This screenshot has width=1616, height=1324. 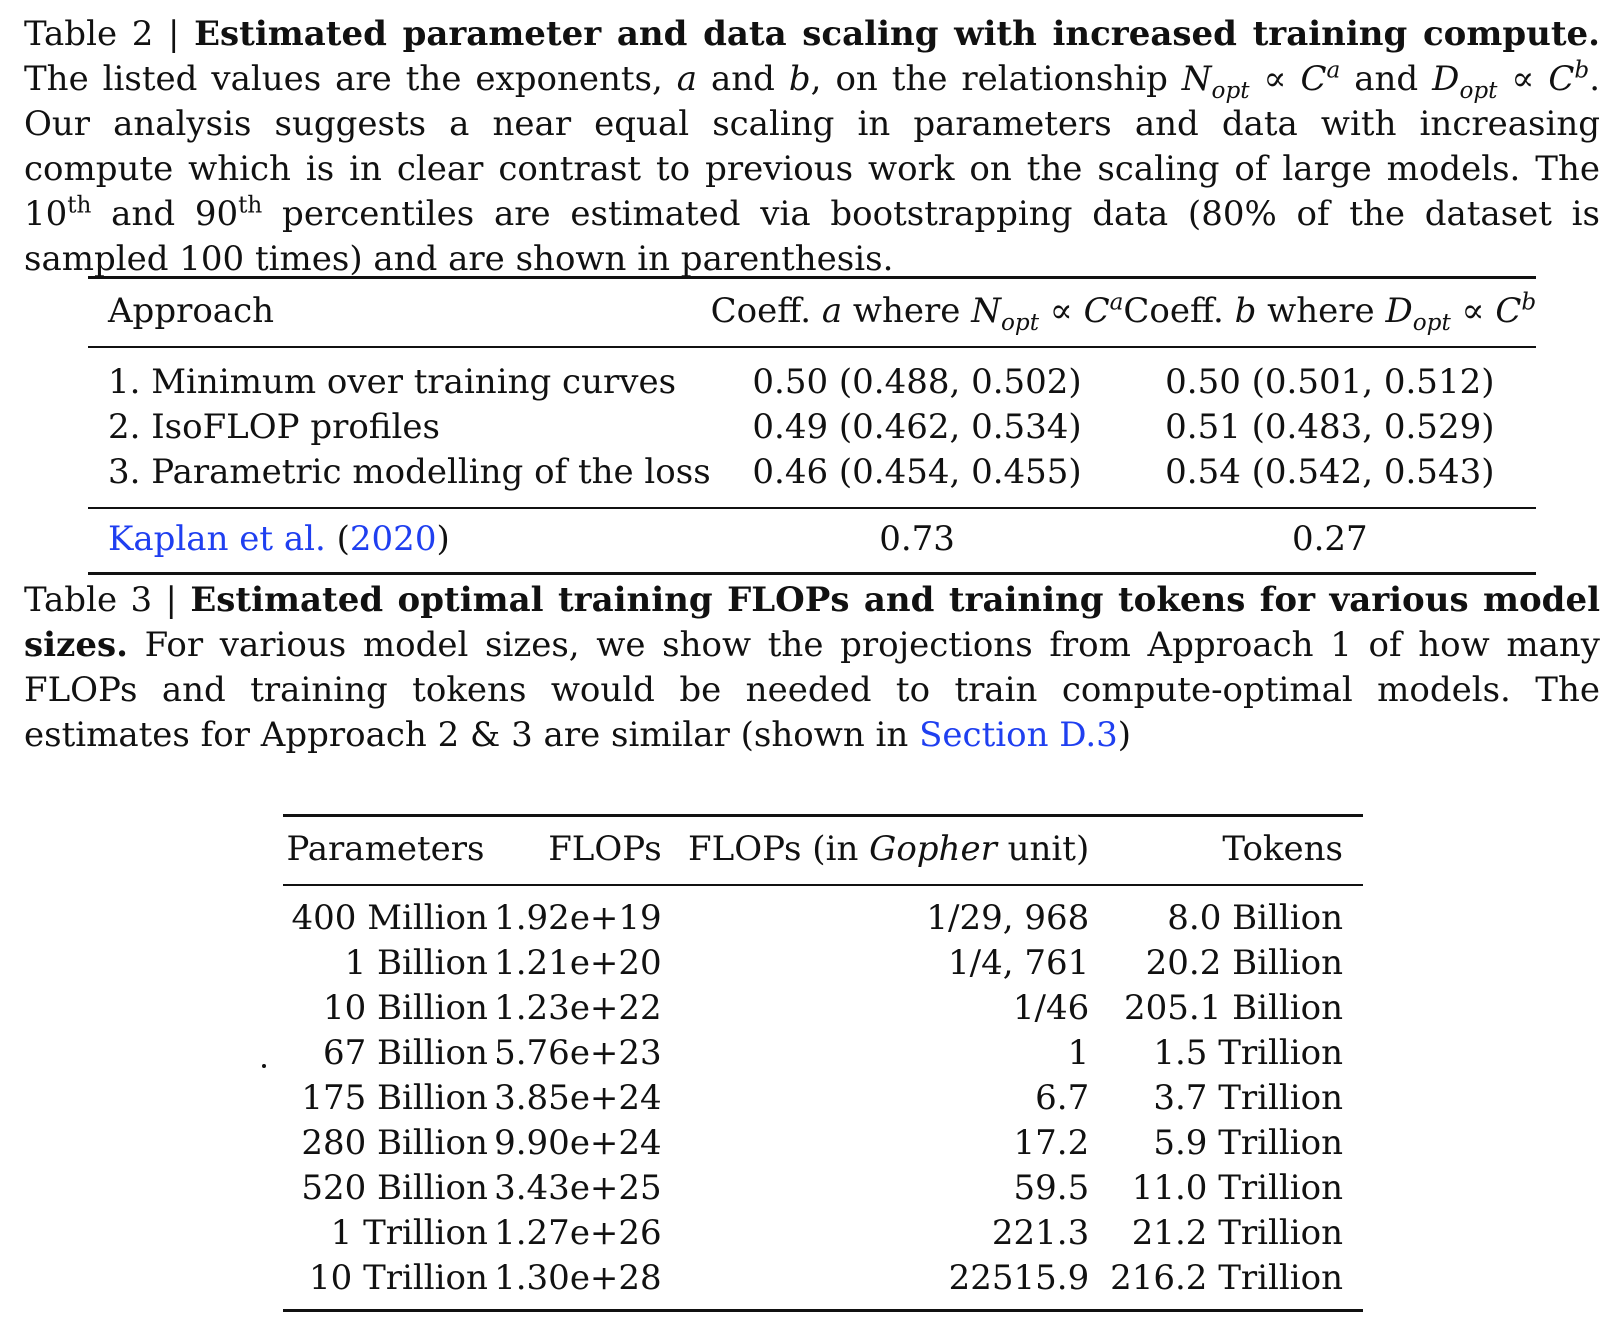 I want to click on table-row: 175 Billion 3.85e+24 6.7 3.7 Trillion, so click(x=823, y=1098).